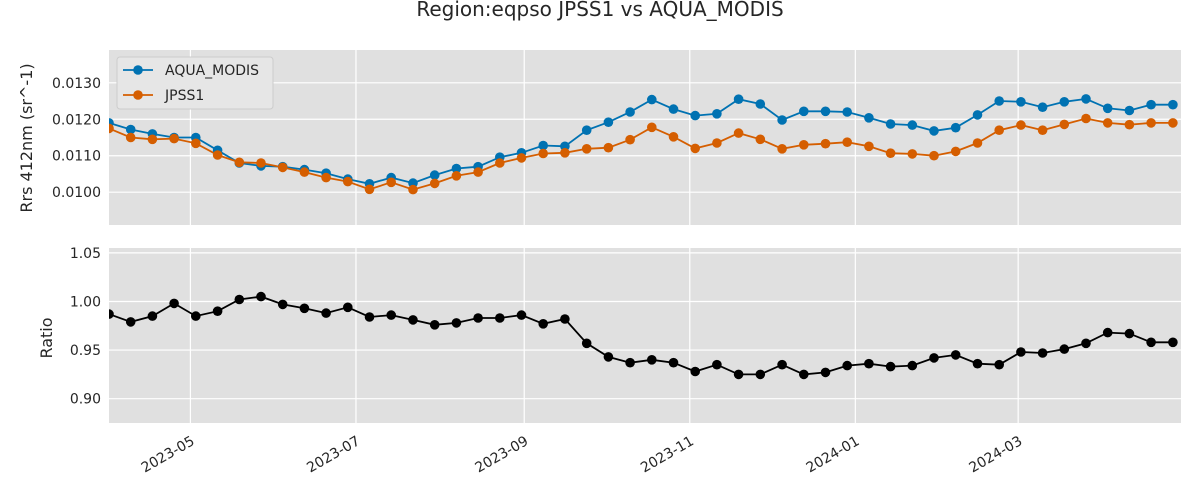  Describe the element at coordinates (212, 71) in the screenshot. I see `legend-label-aqua-modis: AQUA_MODIS` at that location.